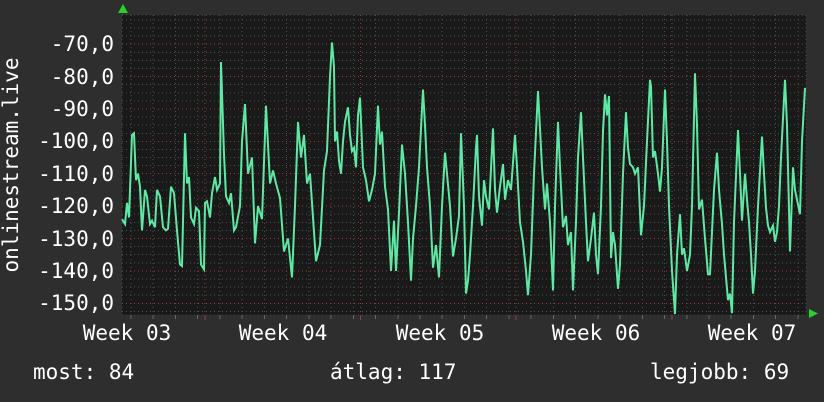  I want to click on x-axis-arrow-icon, so click(813, 313).